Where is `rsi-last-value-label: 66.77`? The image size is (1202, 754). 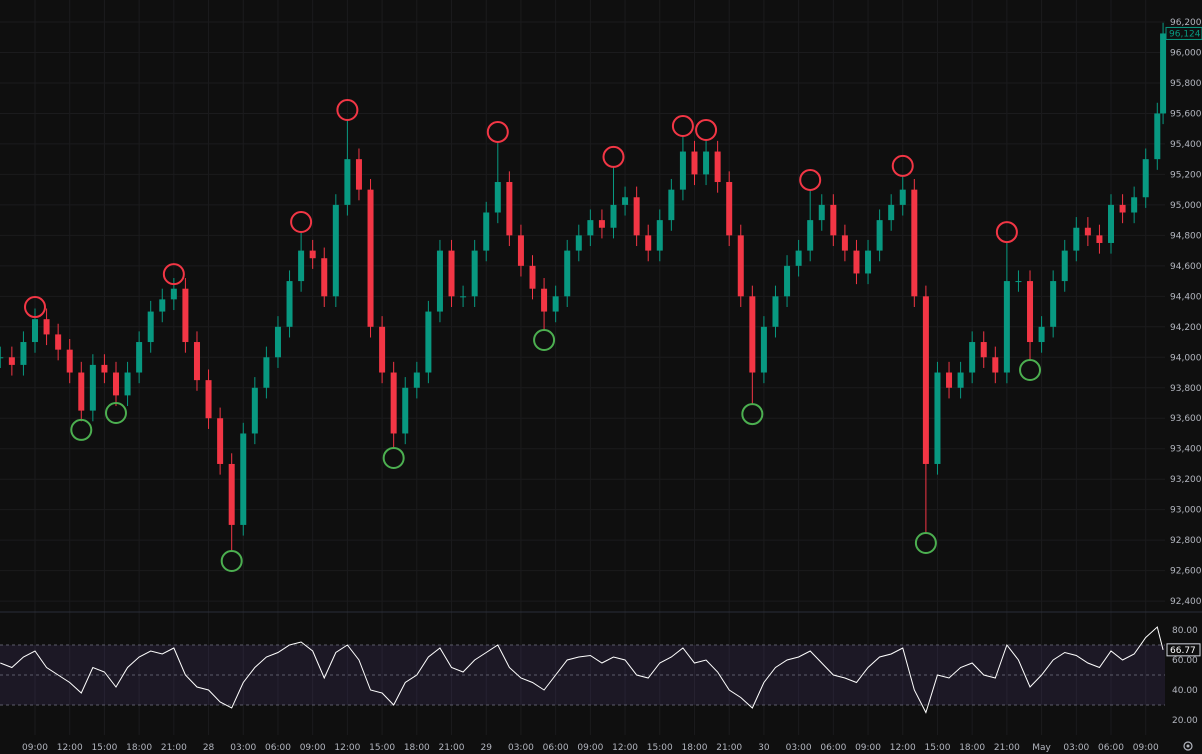
rsi-last-value-label: 66.77 is located at coordinates (1183, 651).